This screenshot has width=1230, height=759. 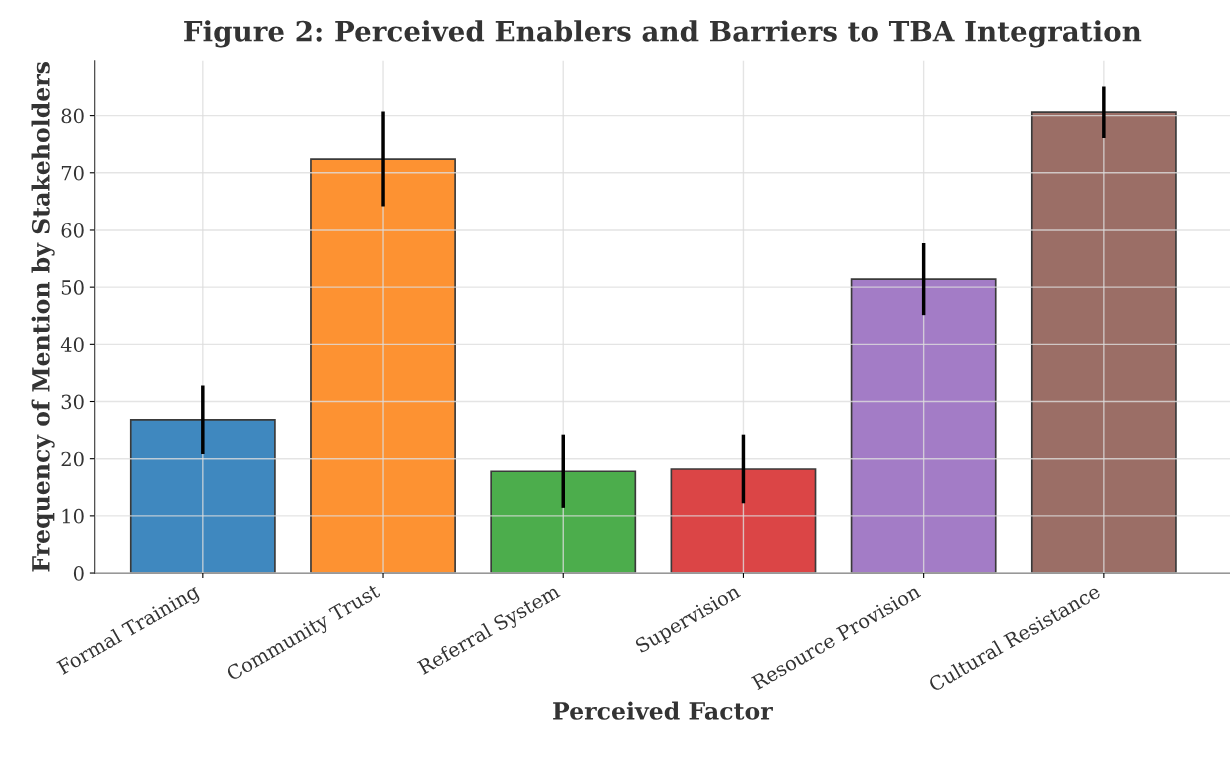 What do you see at coordinates (72, 344) in the screenshot?
I see `y-tick-label: 40` at bounding box center [72, 344].